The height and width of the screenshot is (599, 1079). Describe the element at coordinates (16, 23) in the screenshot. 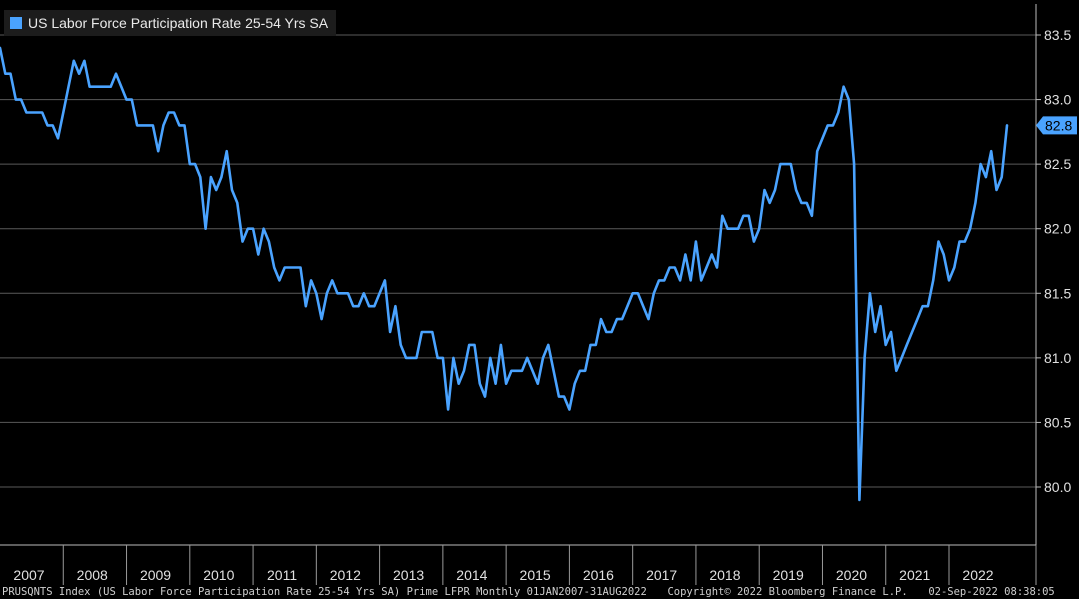

I see `legend-swatch` at that location.